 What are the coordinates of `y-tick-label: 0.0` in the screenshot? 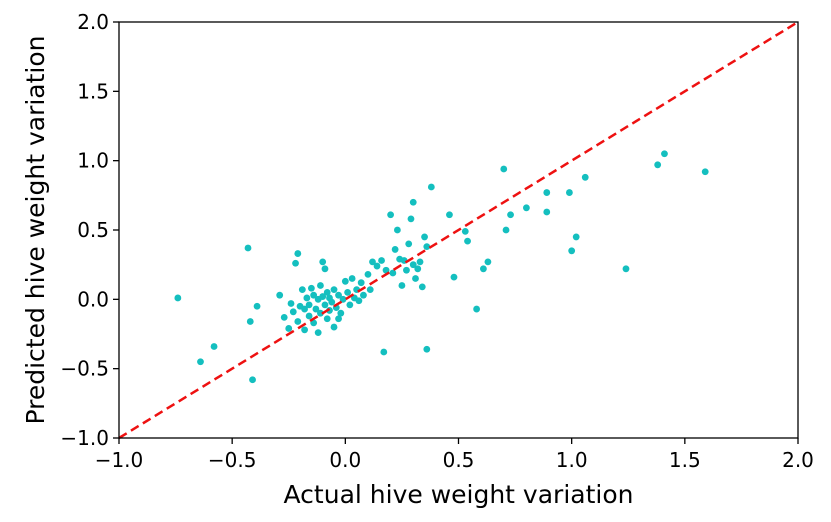 It's located at (93, 299).